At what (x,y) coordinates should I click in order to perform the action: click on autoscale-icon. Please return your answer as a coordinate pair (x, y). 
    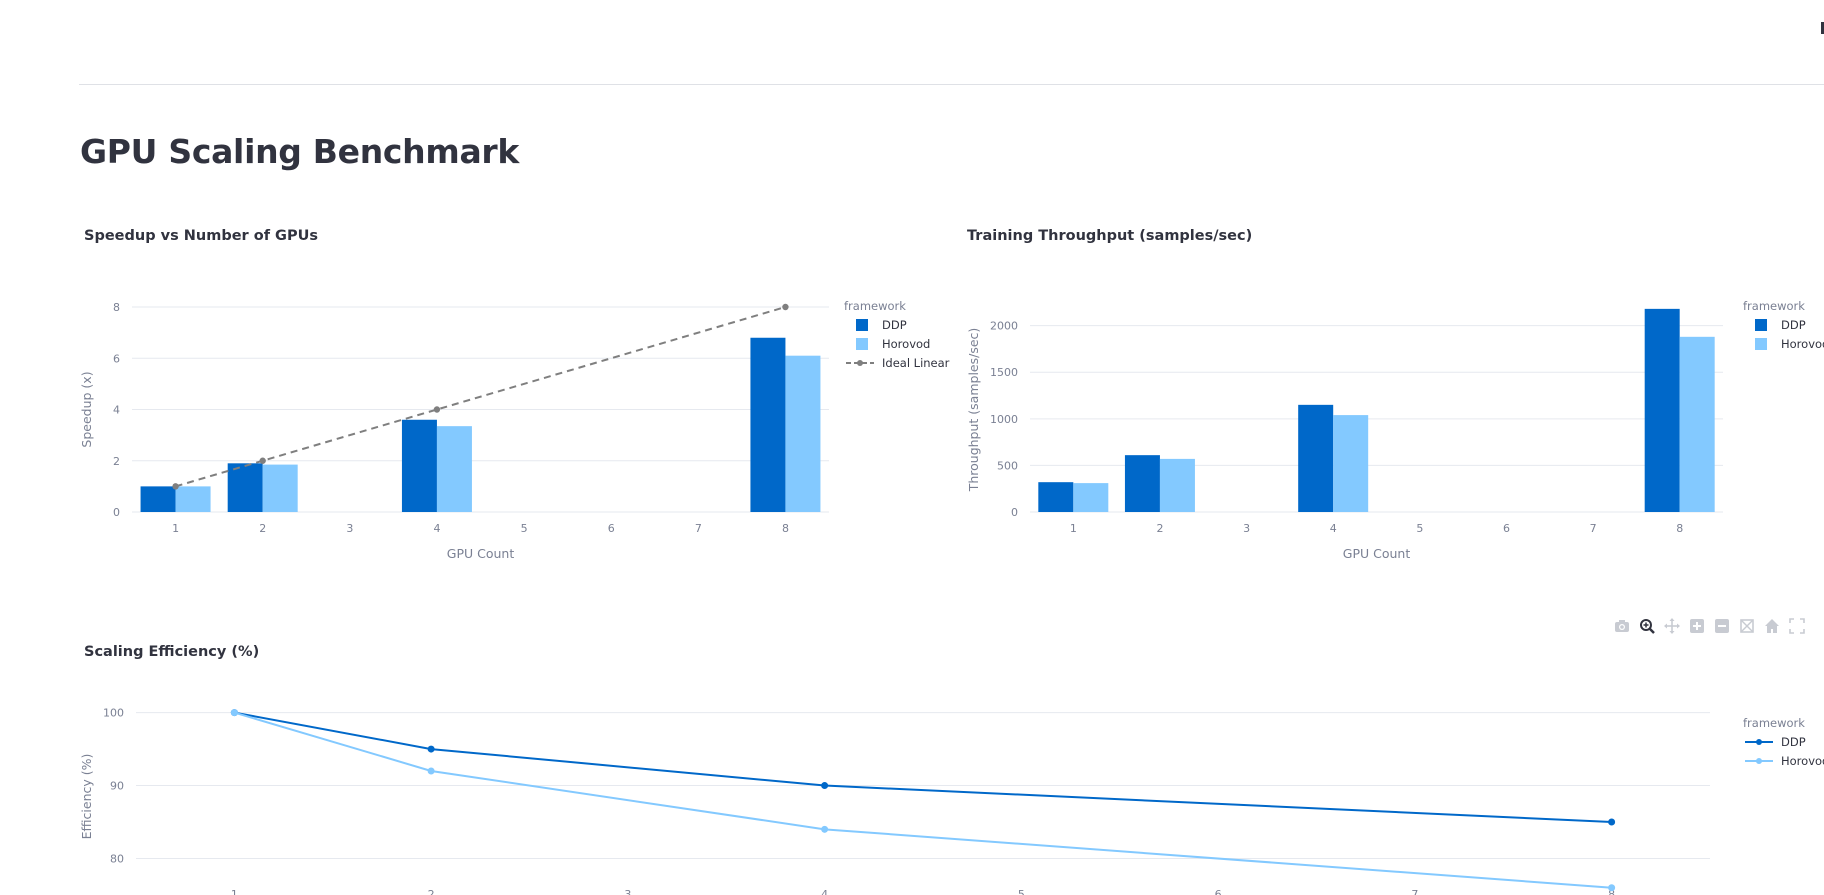
    Looking at the image, I should click on (1747, 626).